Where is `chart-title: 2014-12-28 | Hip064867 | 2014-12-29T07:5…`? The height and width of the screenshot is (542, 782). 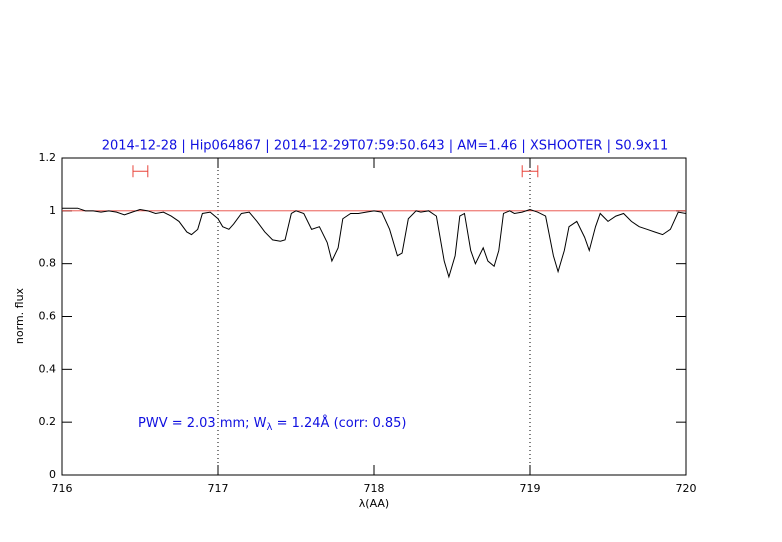
chart-title: 2014-12-28 | Hip064867 | 2014-12-29T07:5… is located at coordinates (385, 146).